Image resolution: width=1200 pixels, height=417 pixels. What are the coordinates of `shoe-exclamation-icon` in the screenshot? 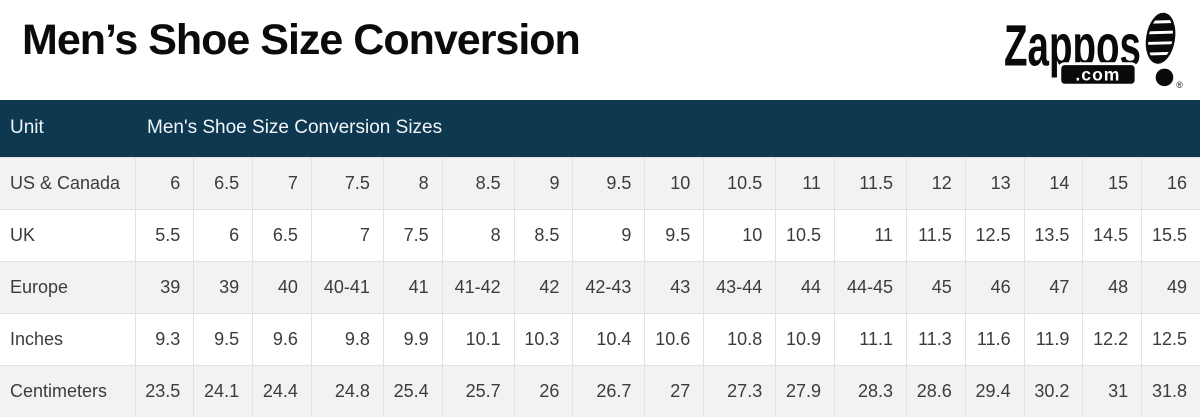 It's located at (1160, 38).